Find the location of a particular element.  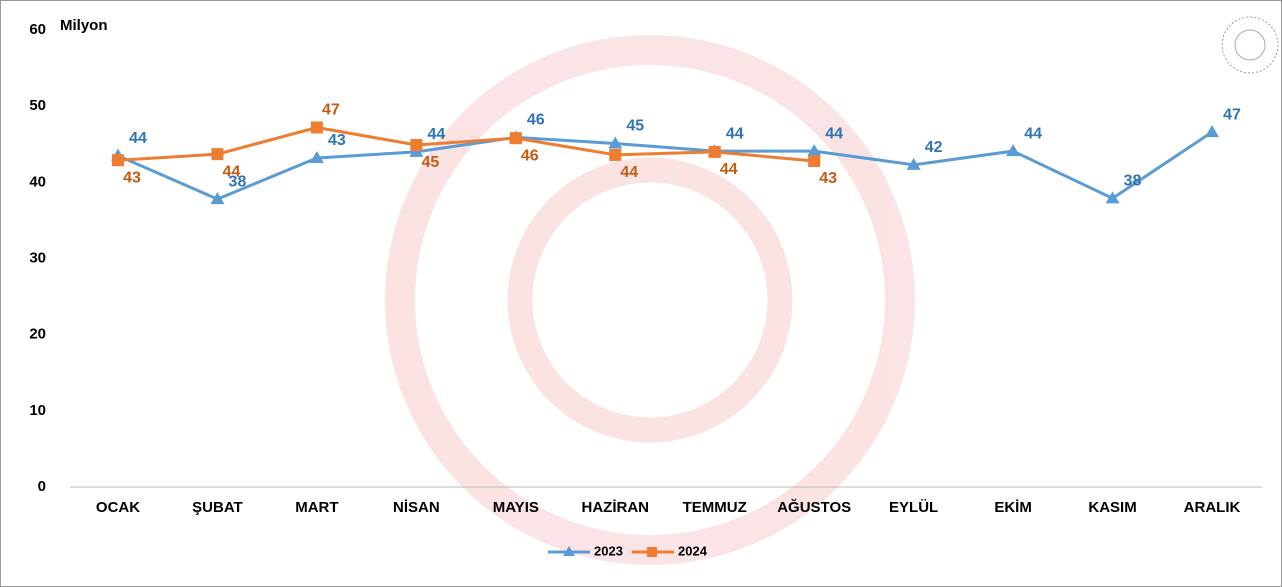

y-tick-label: 20 is located at coordinates (37, 334).